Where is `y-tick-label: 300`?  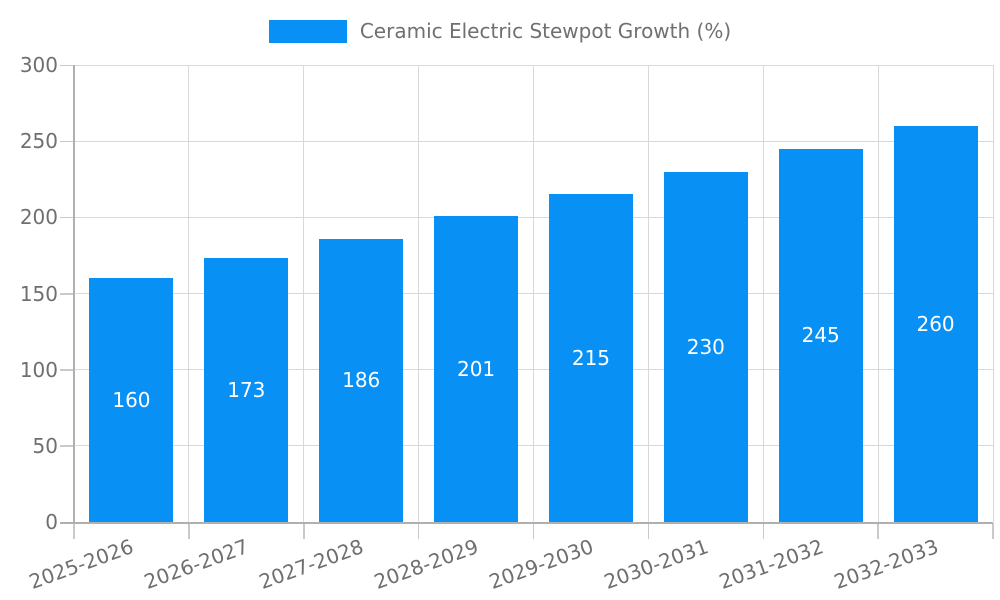
y-tick-label: 300 is located at coordinates (38, 65).